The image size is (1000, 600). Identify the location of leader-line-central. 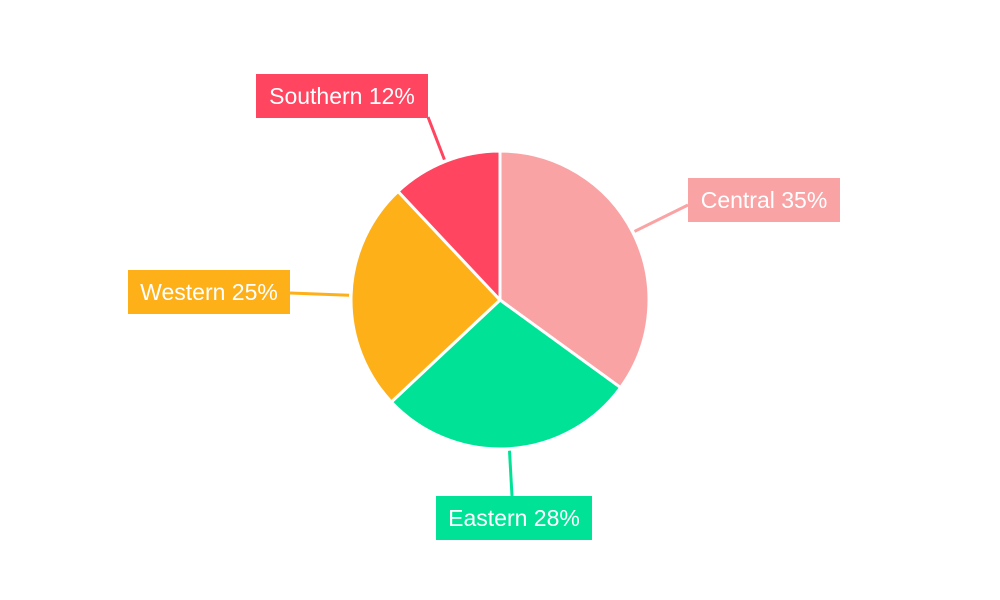
(661, 218).